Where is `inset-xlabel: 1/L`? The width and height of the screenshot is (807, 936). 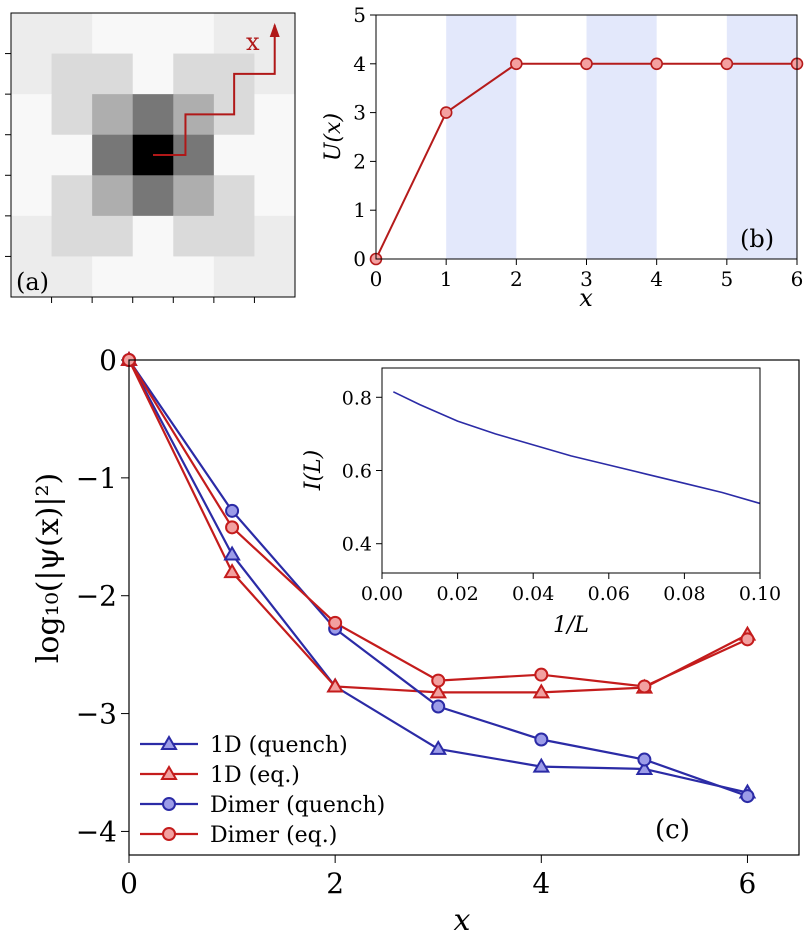 inset-xlabel: 1/L is located at coordinates (571, 625).